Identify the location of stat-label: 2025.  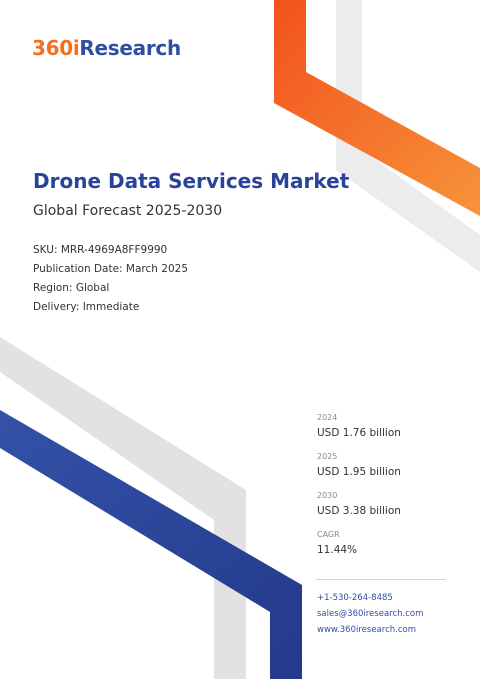
(327, 456).